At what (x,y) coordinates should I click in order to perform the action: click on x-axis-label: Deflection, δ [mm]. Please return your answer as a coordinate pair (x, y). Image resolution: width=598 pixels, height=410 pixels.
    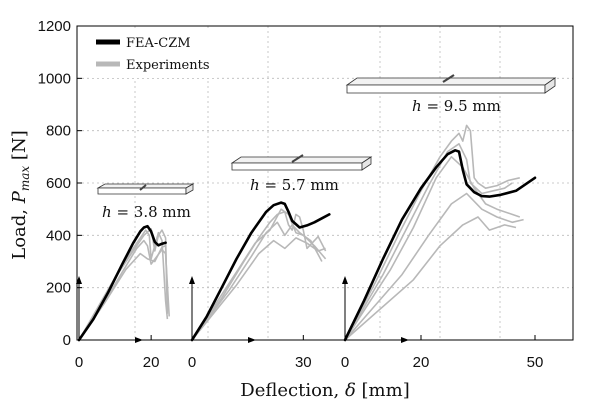
    Looking at the image, I should click on (324, 390).